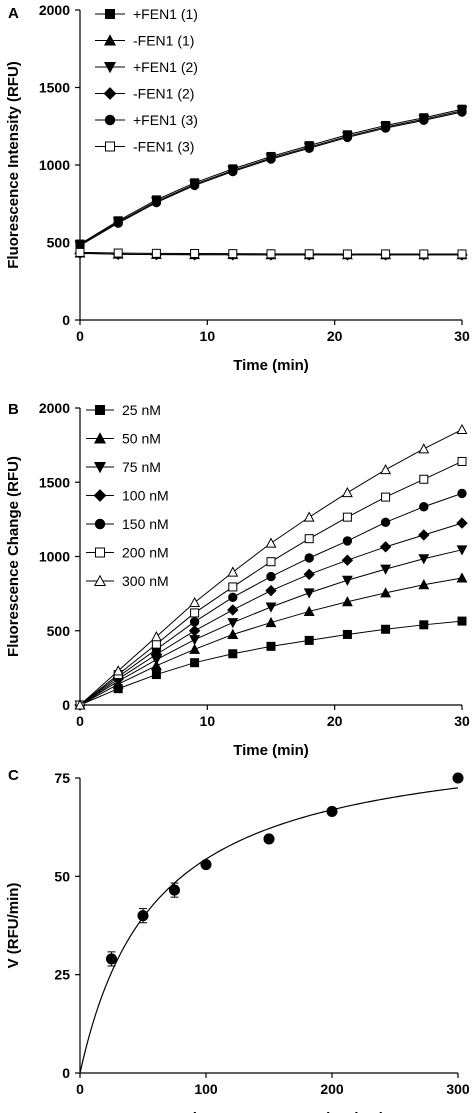 This screenshot has height=1113, width=474. Describe the element at coordinates (271, 365) in the screenshot. I see `x-axis-title: Time (min)` at that location.